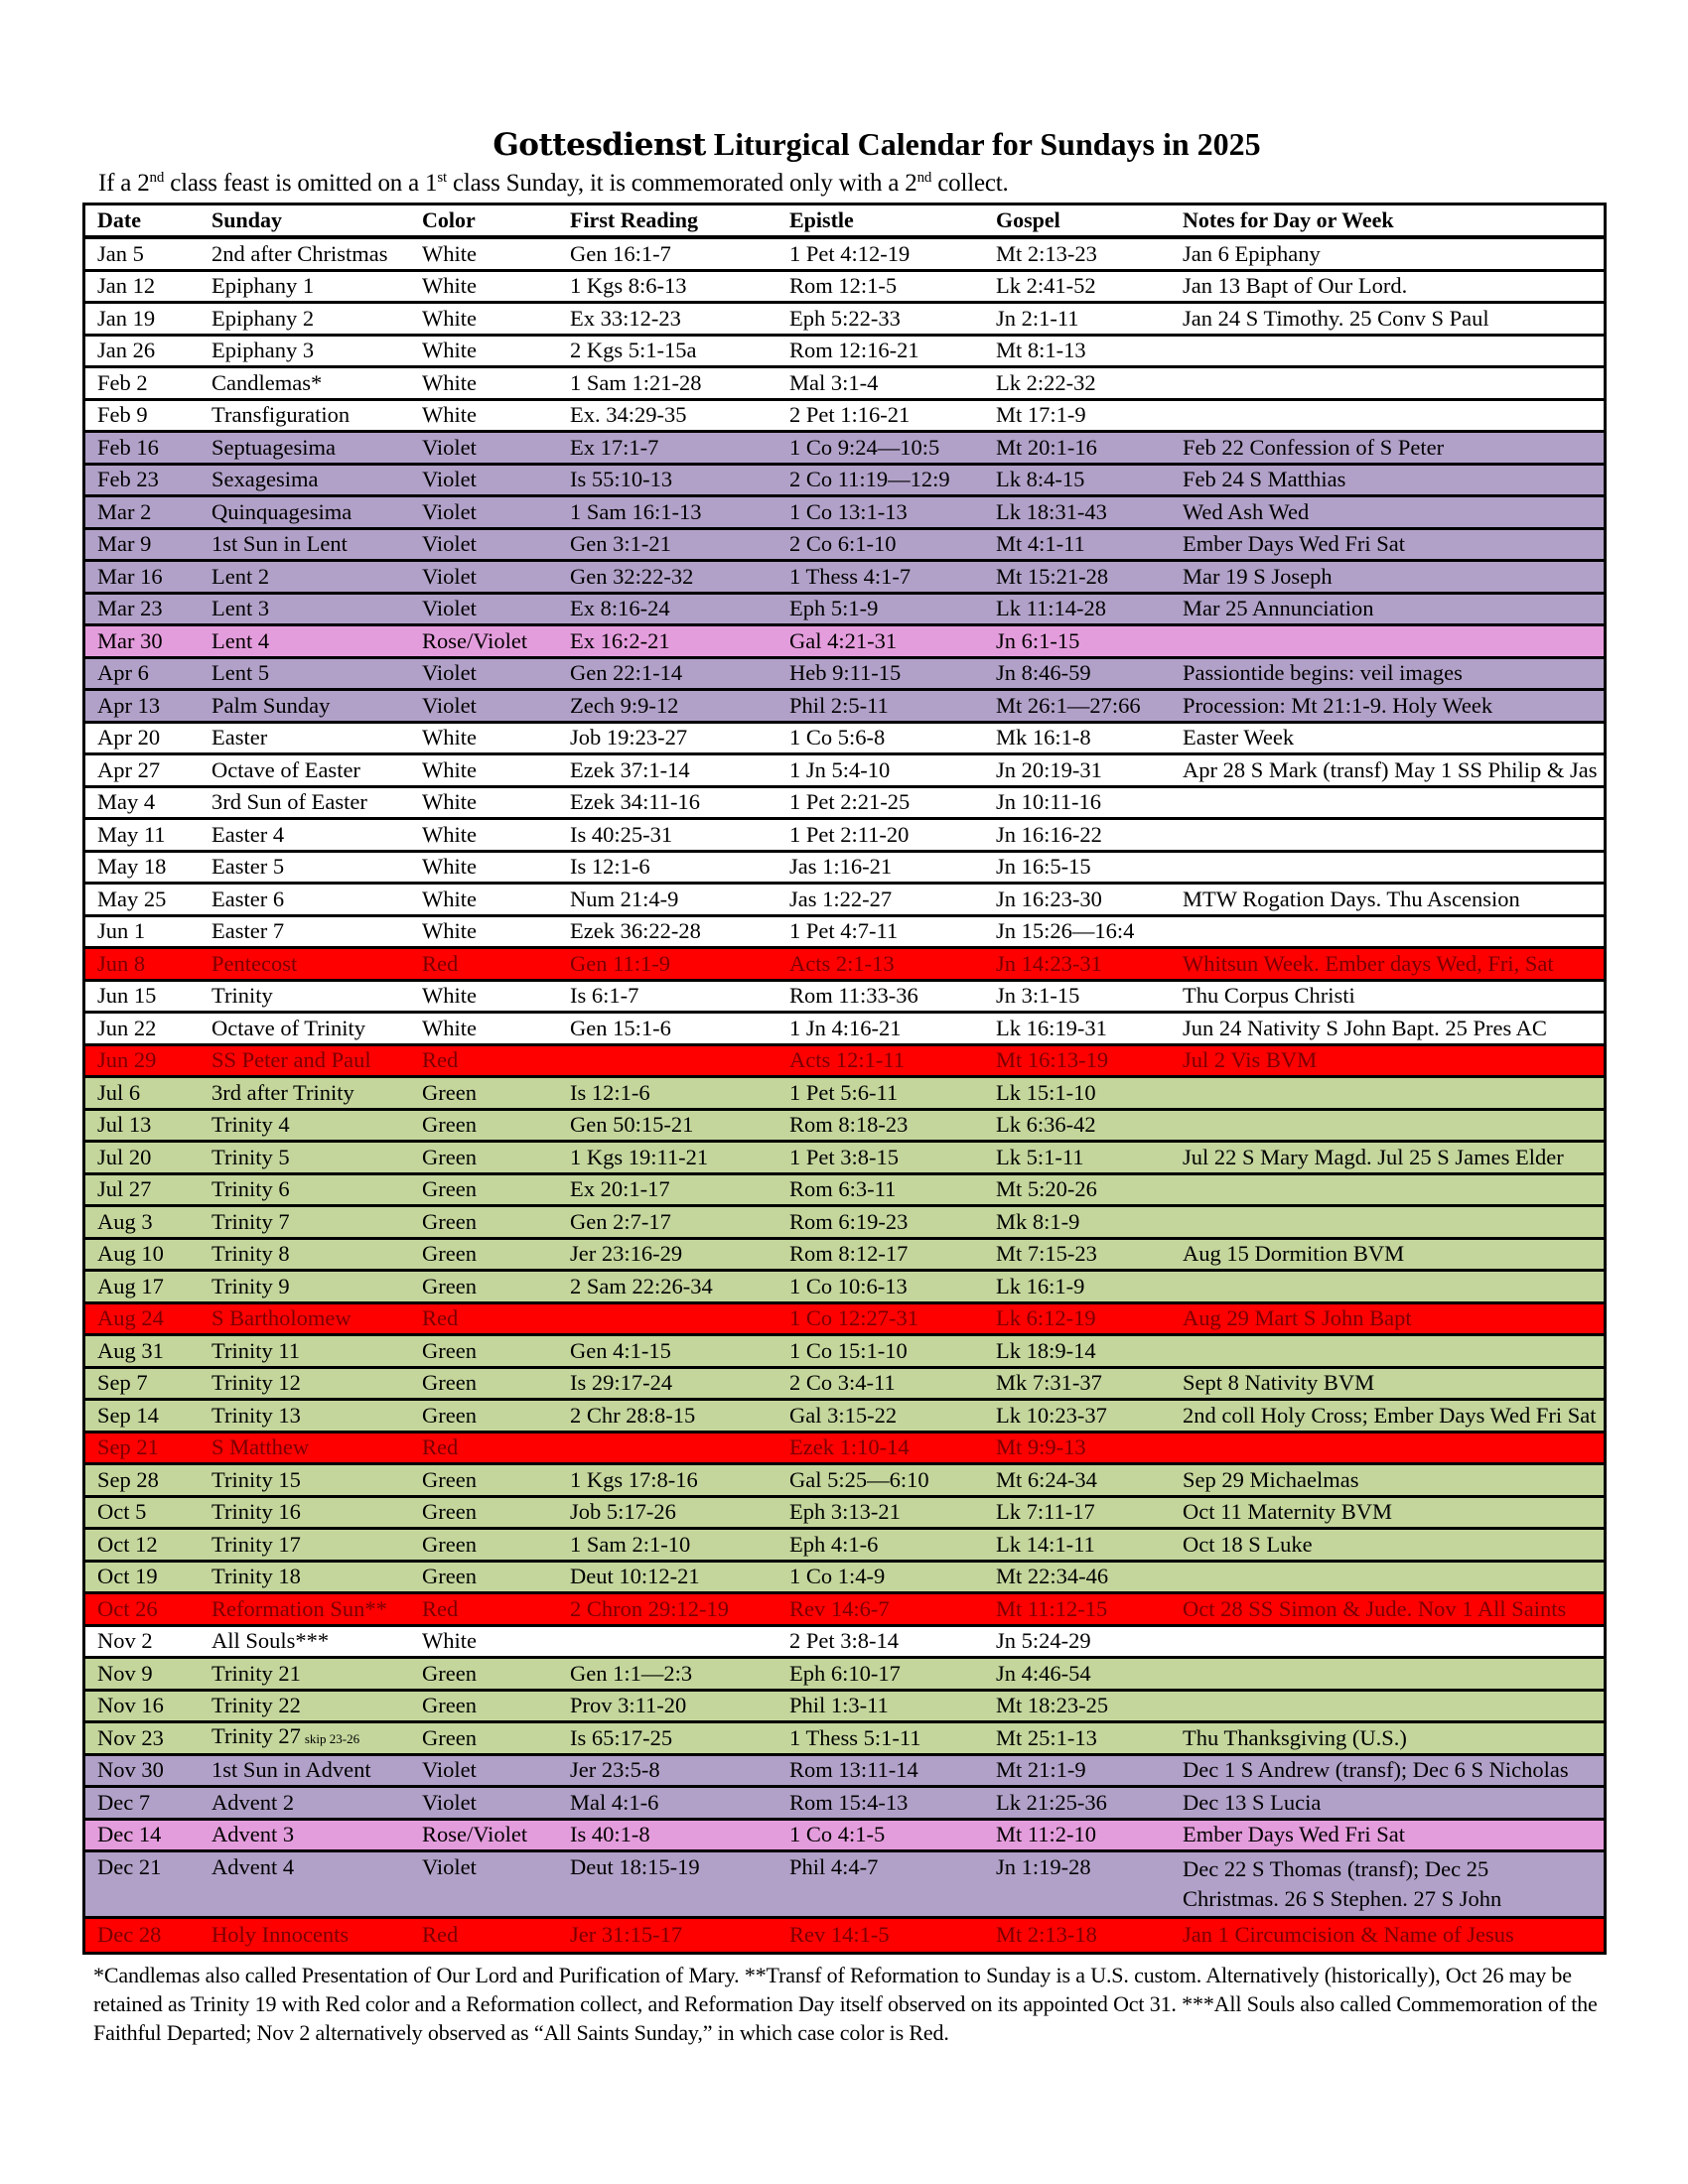 The height and width of the screenshot is (2184, 1688). Describe the element at coordinates (148, 319) in the screenshot. I see `cell-date-container: Jan 19` at that location.